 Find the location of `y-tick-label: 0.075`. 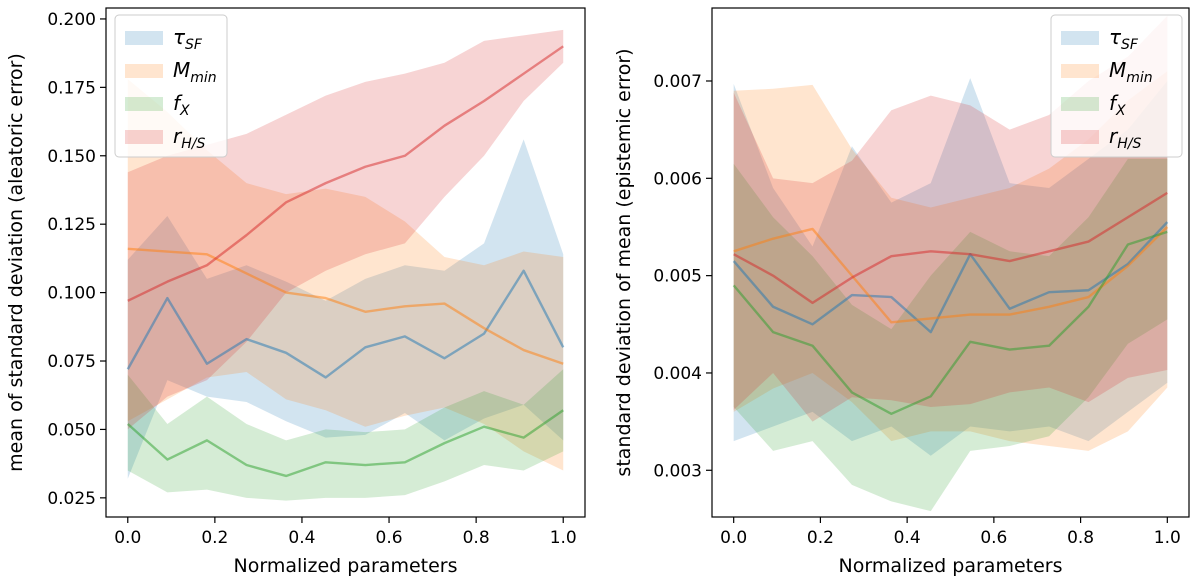

y-tick-label: 0.075 is located at coordinates (71, 362).